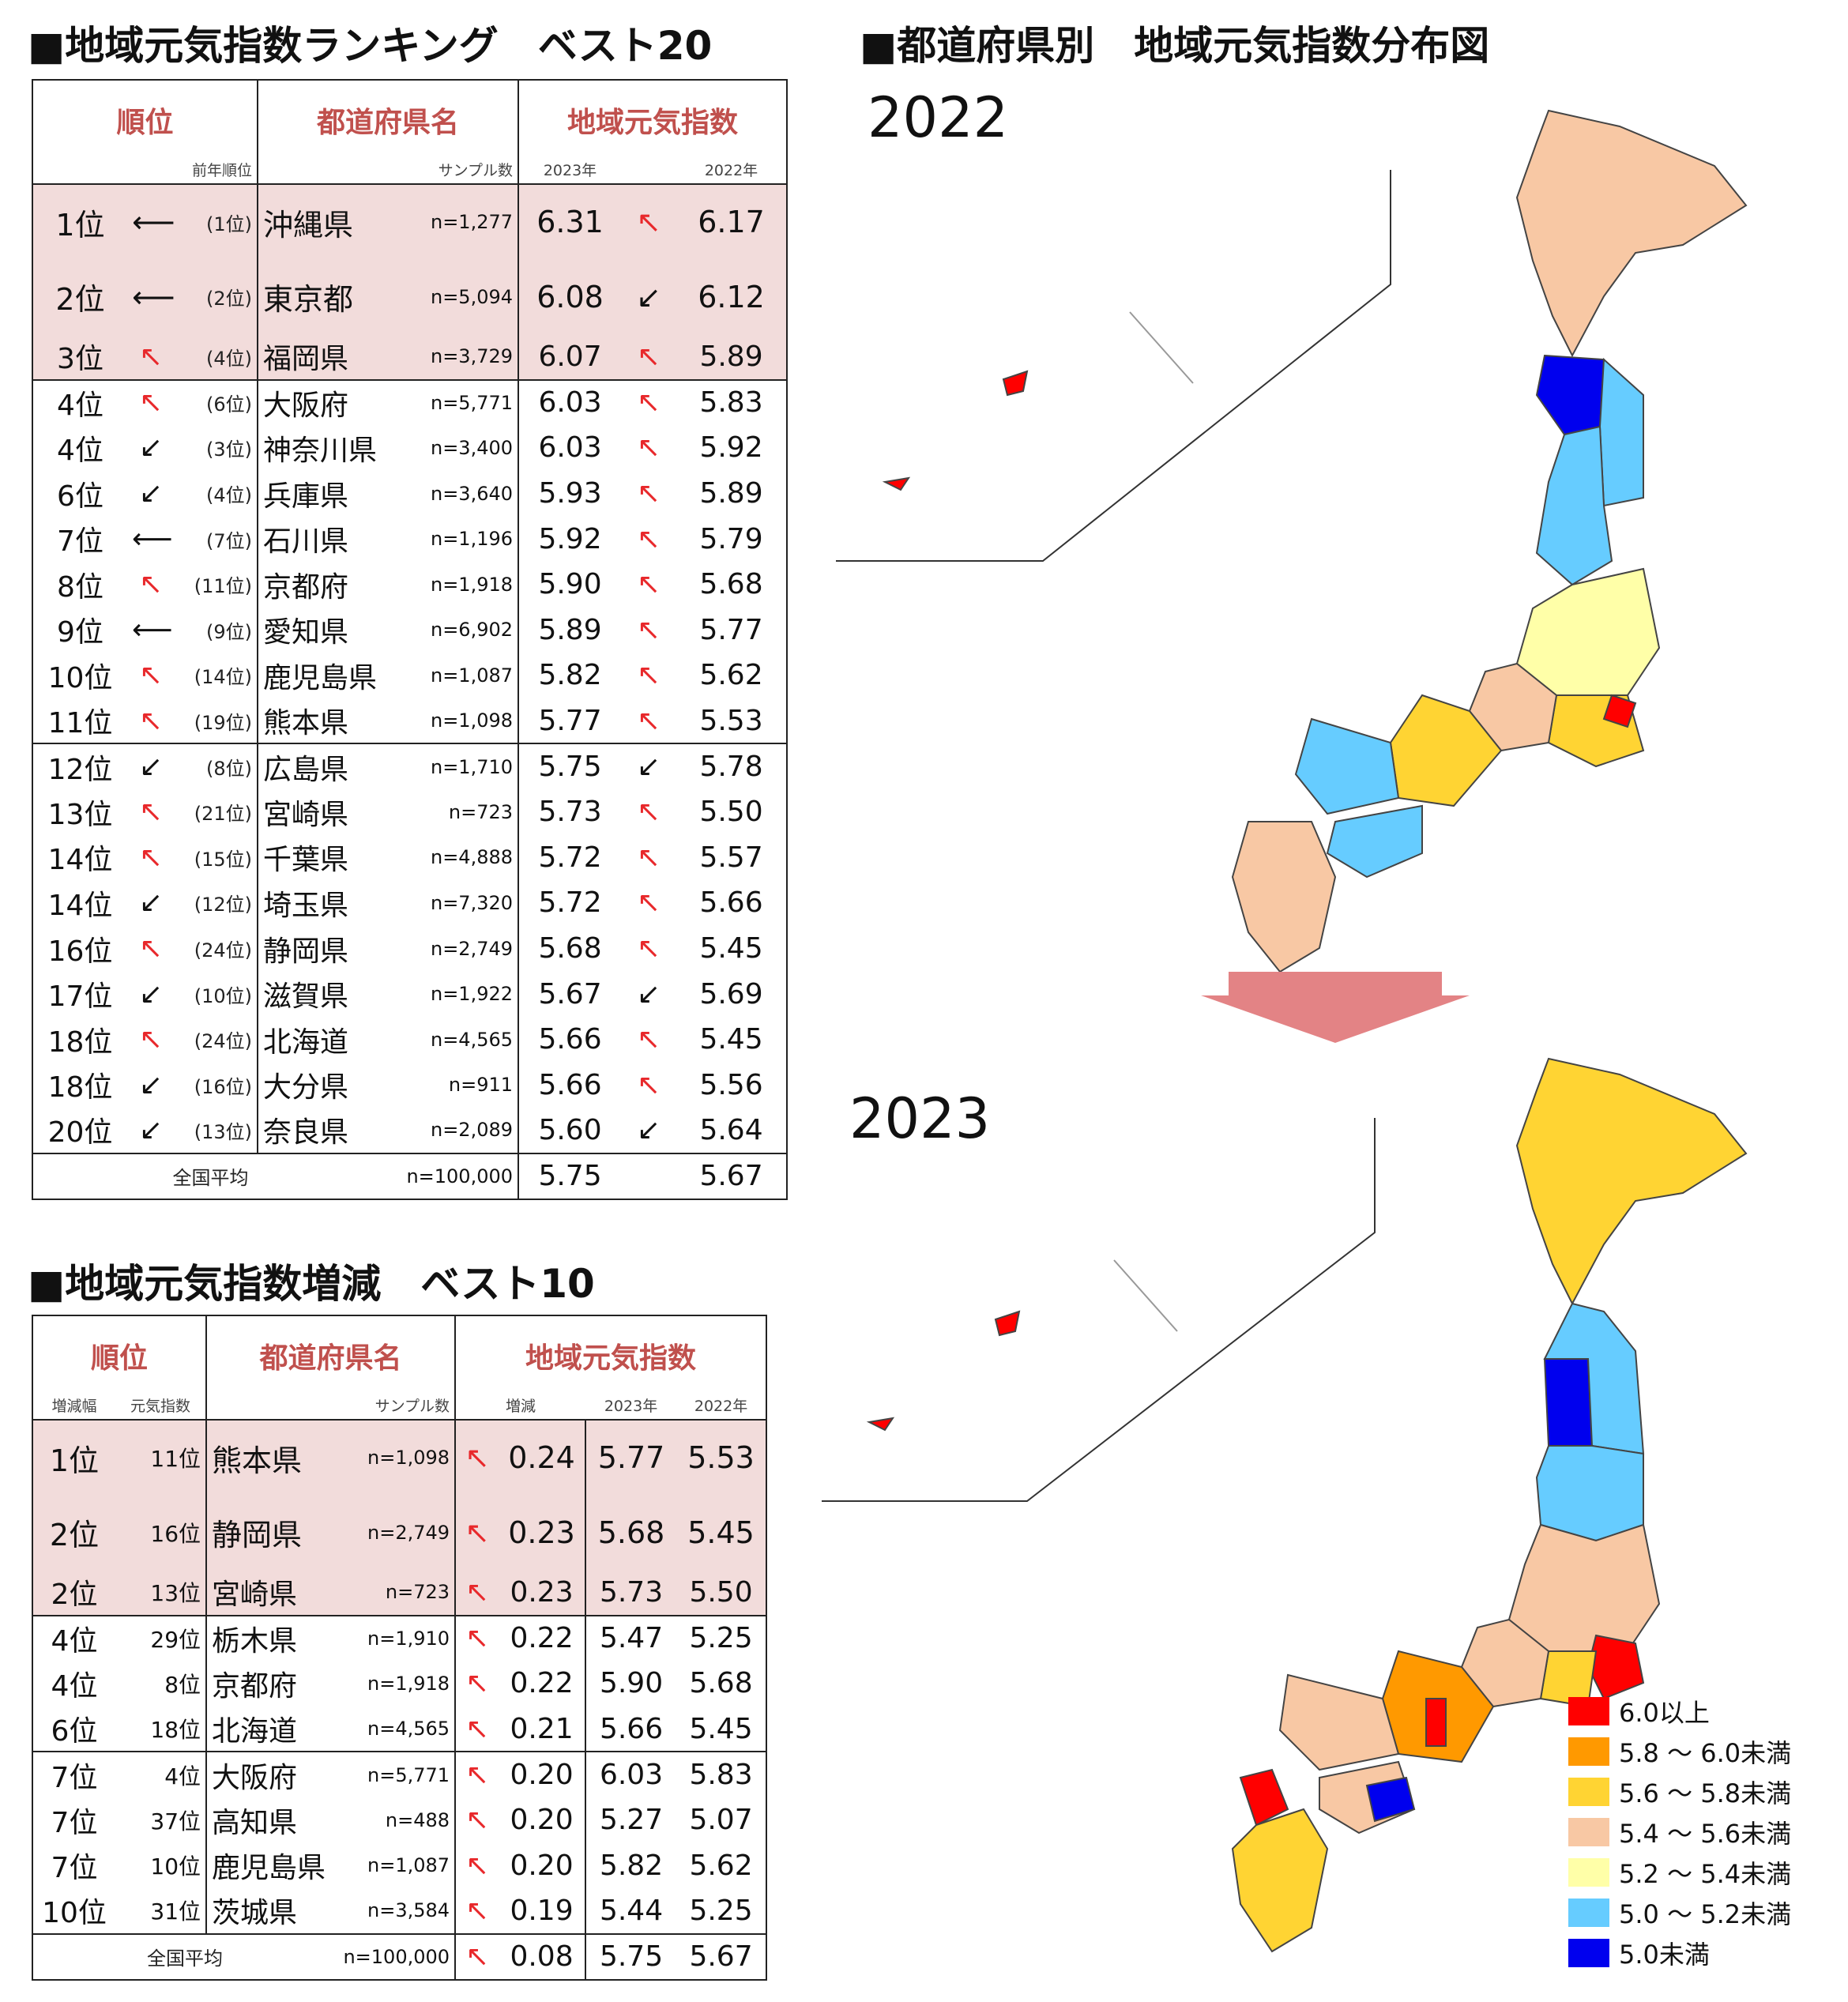  Describe the element at coordinates (1665, 1955) in the screenshot. I see `legend-label: 5.0未満` at that location.